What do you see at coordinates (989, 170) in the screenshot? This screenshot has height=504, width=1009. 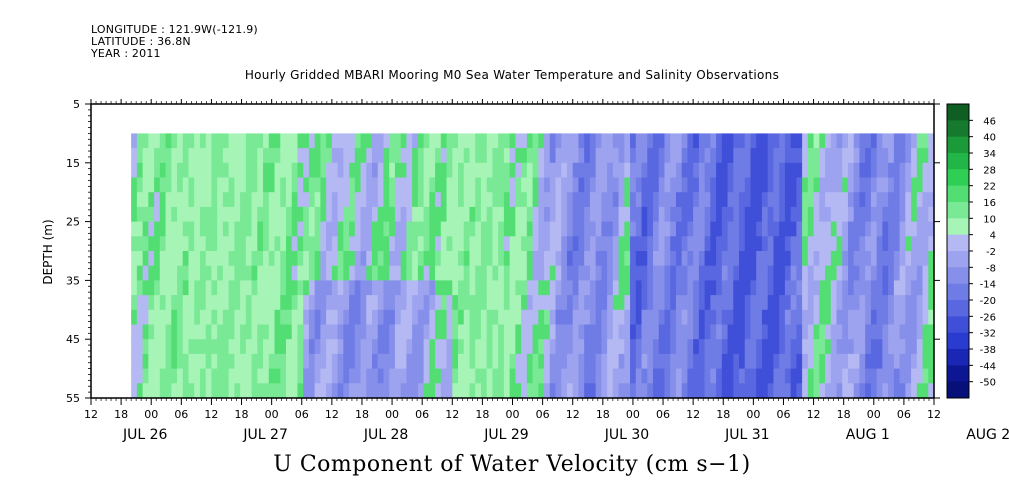 I see `colorbar-label: 28` at bounding box center [989, 170].